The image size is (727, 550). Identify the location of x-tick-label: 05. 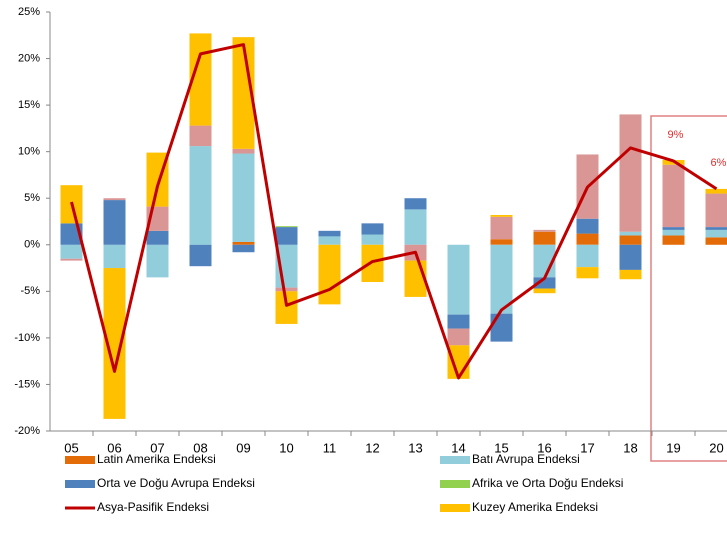
(71, 447).